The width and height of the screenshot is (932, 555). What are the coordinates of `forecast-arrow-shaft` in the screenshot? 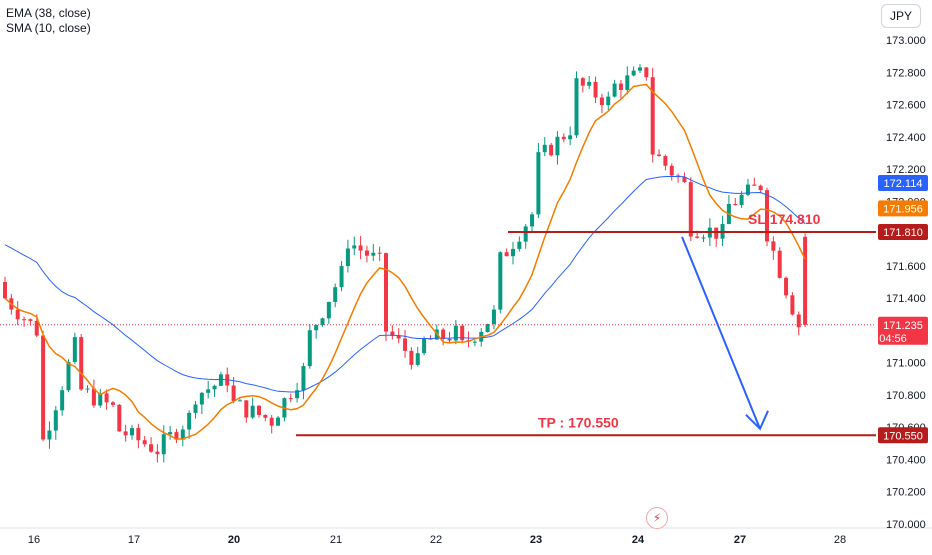 It's located at (721, 333).